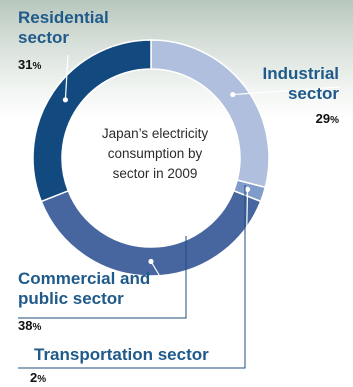 Image resolution: width=353 pixels, height=387 pixels. I want to click on slice-residential-sector, so click(92, 121).